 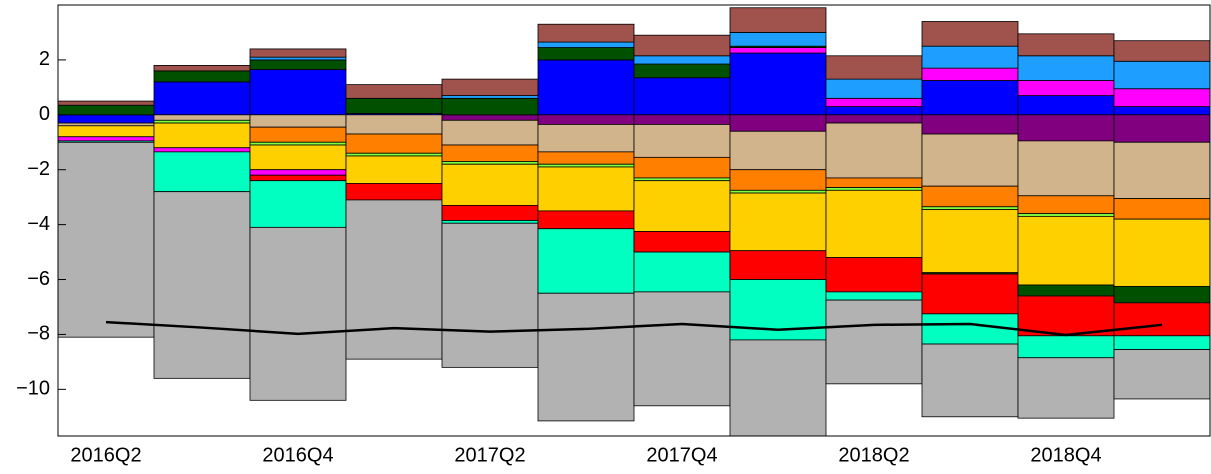 I want to click on y-tick-label: 0, so click(x=44, y=114).